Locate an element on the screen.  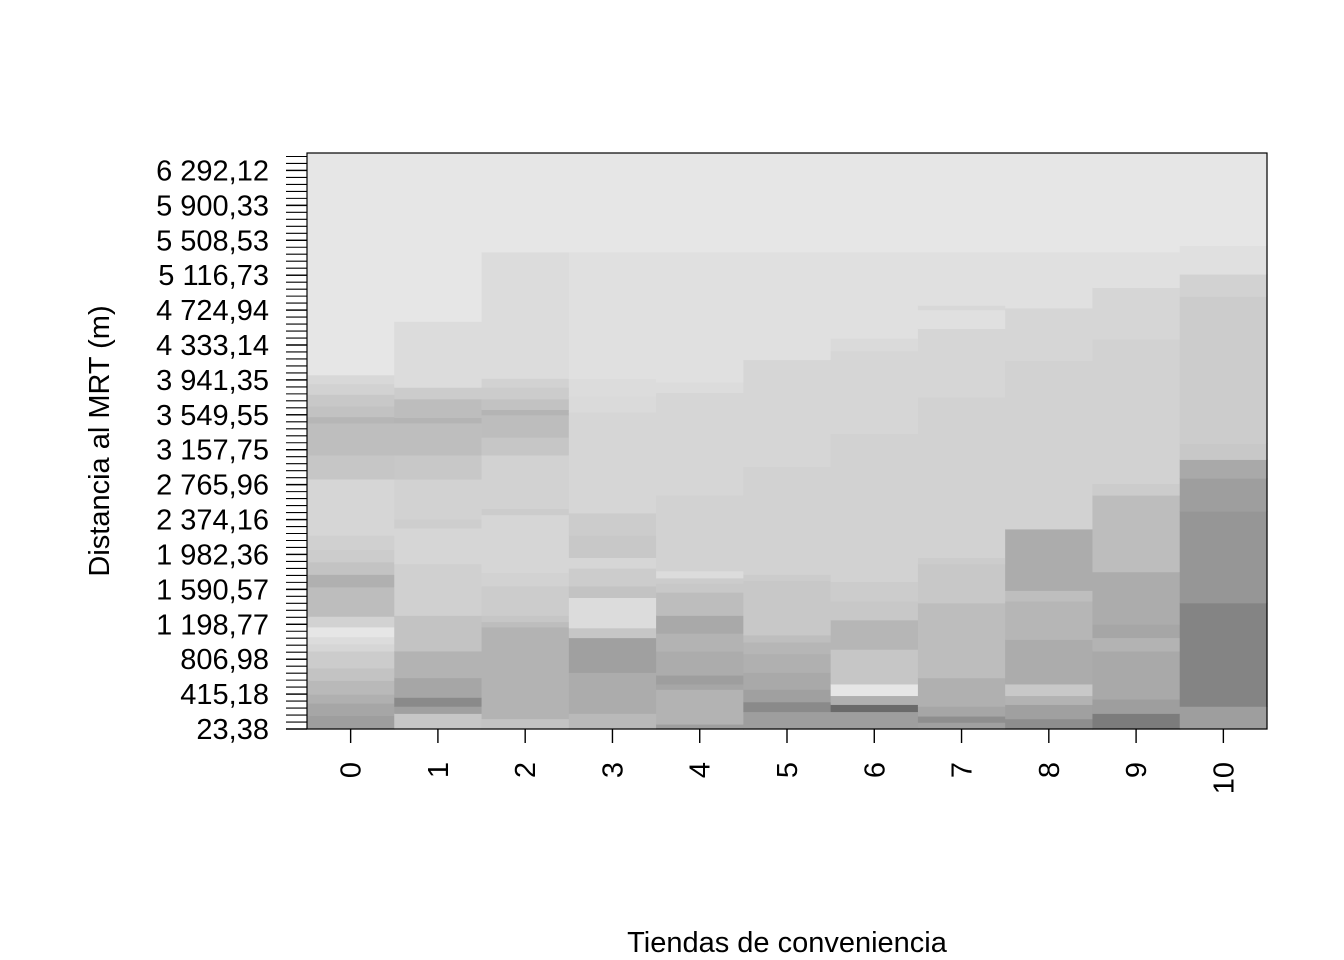
y-tick-label: 3 549,55 is located at coordinates (212, 416).